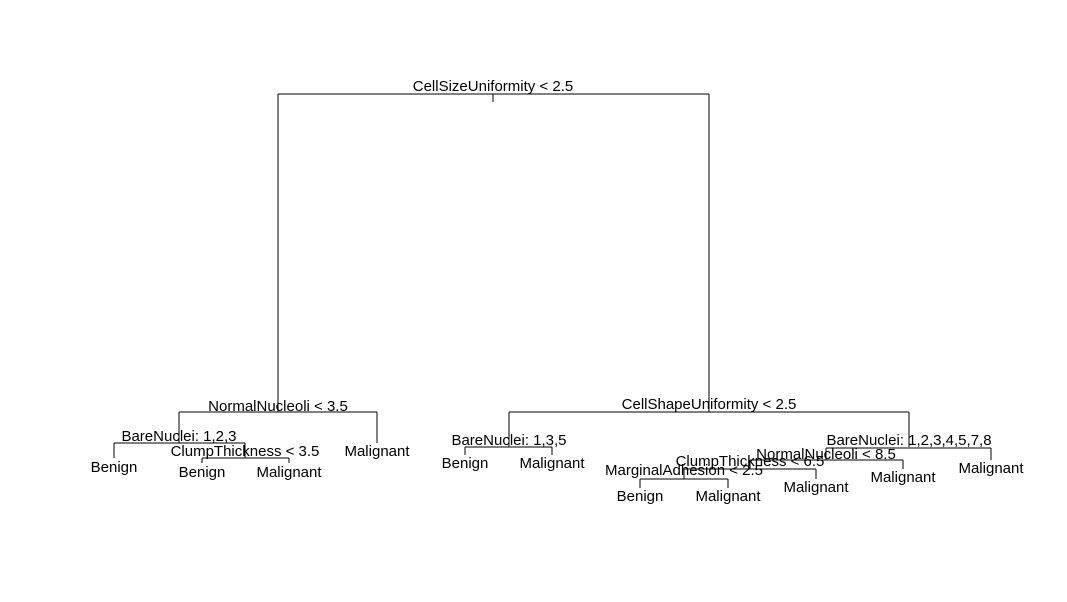  Describe the element at coordinates (493, 86) in the screenshot. I see `split-label: CellSizeUniformity < 2.5` at that location.